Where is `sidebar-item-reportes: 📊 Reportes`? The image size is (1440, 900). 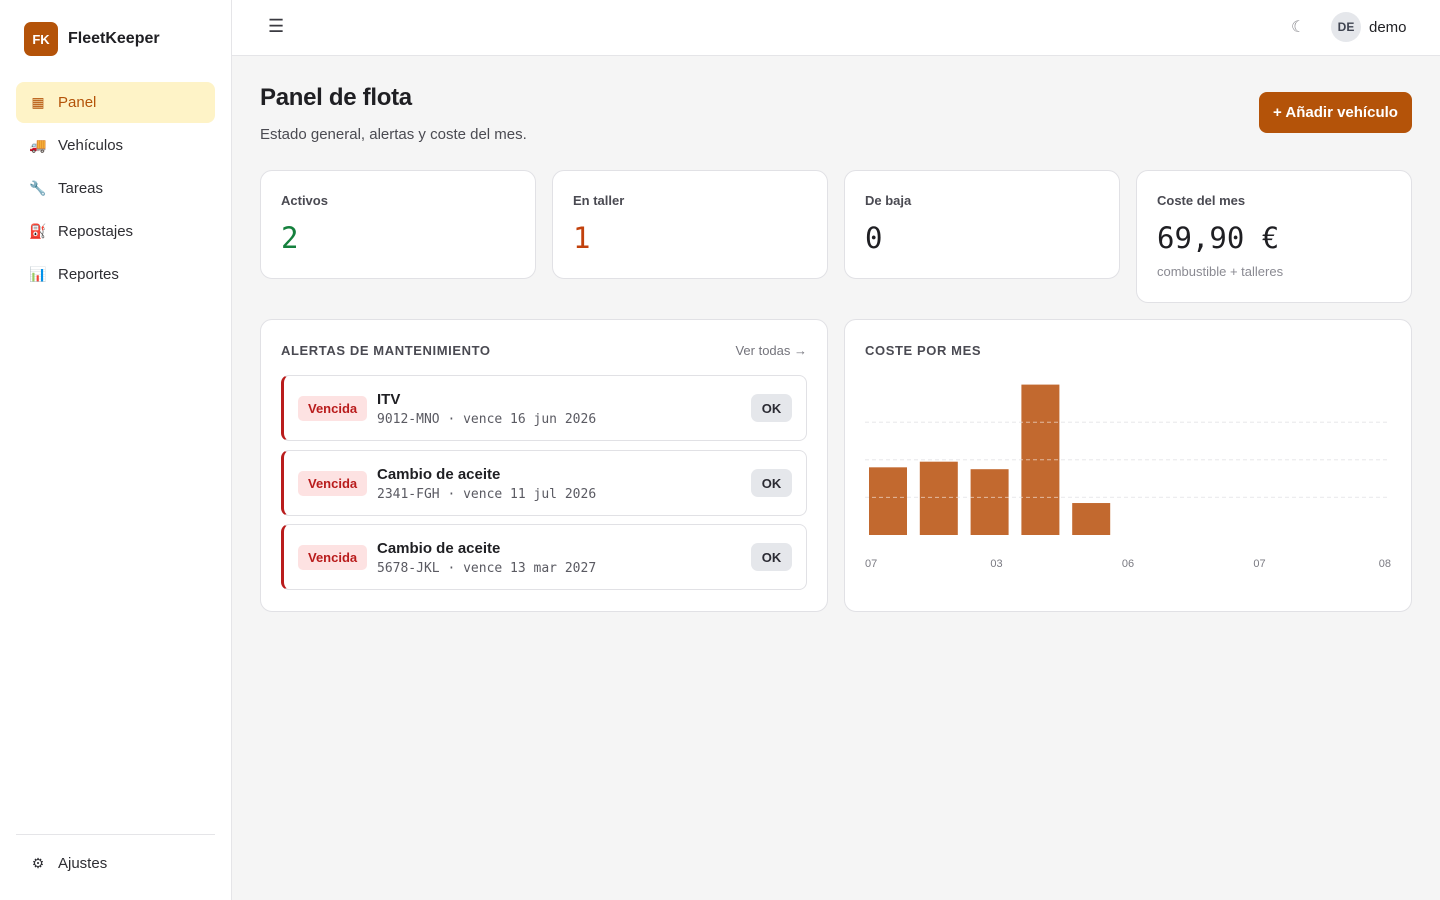 sidebar-item-reportes: 📊 Reportes is located at coordinates (115, 274).